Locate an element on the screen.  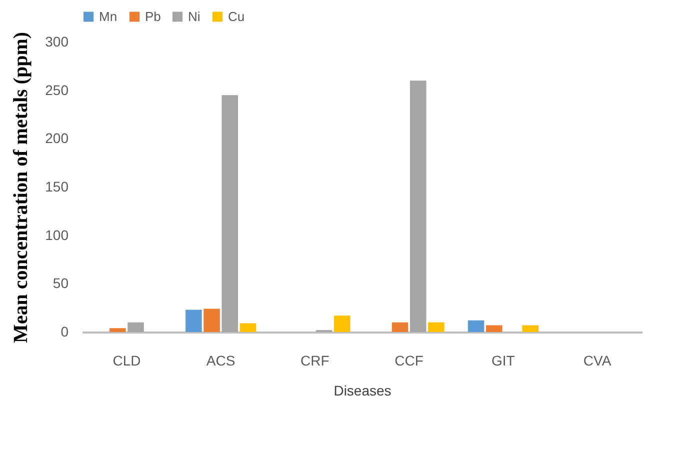
x-tick-label: CCF is located at coordinates (409, 360).